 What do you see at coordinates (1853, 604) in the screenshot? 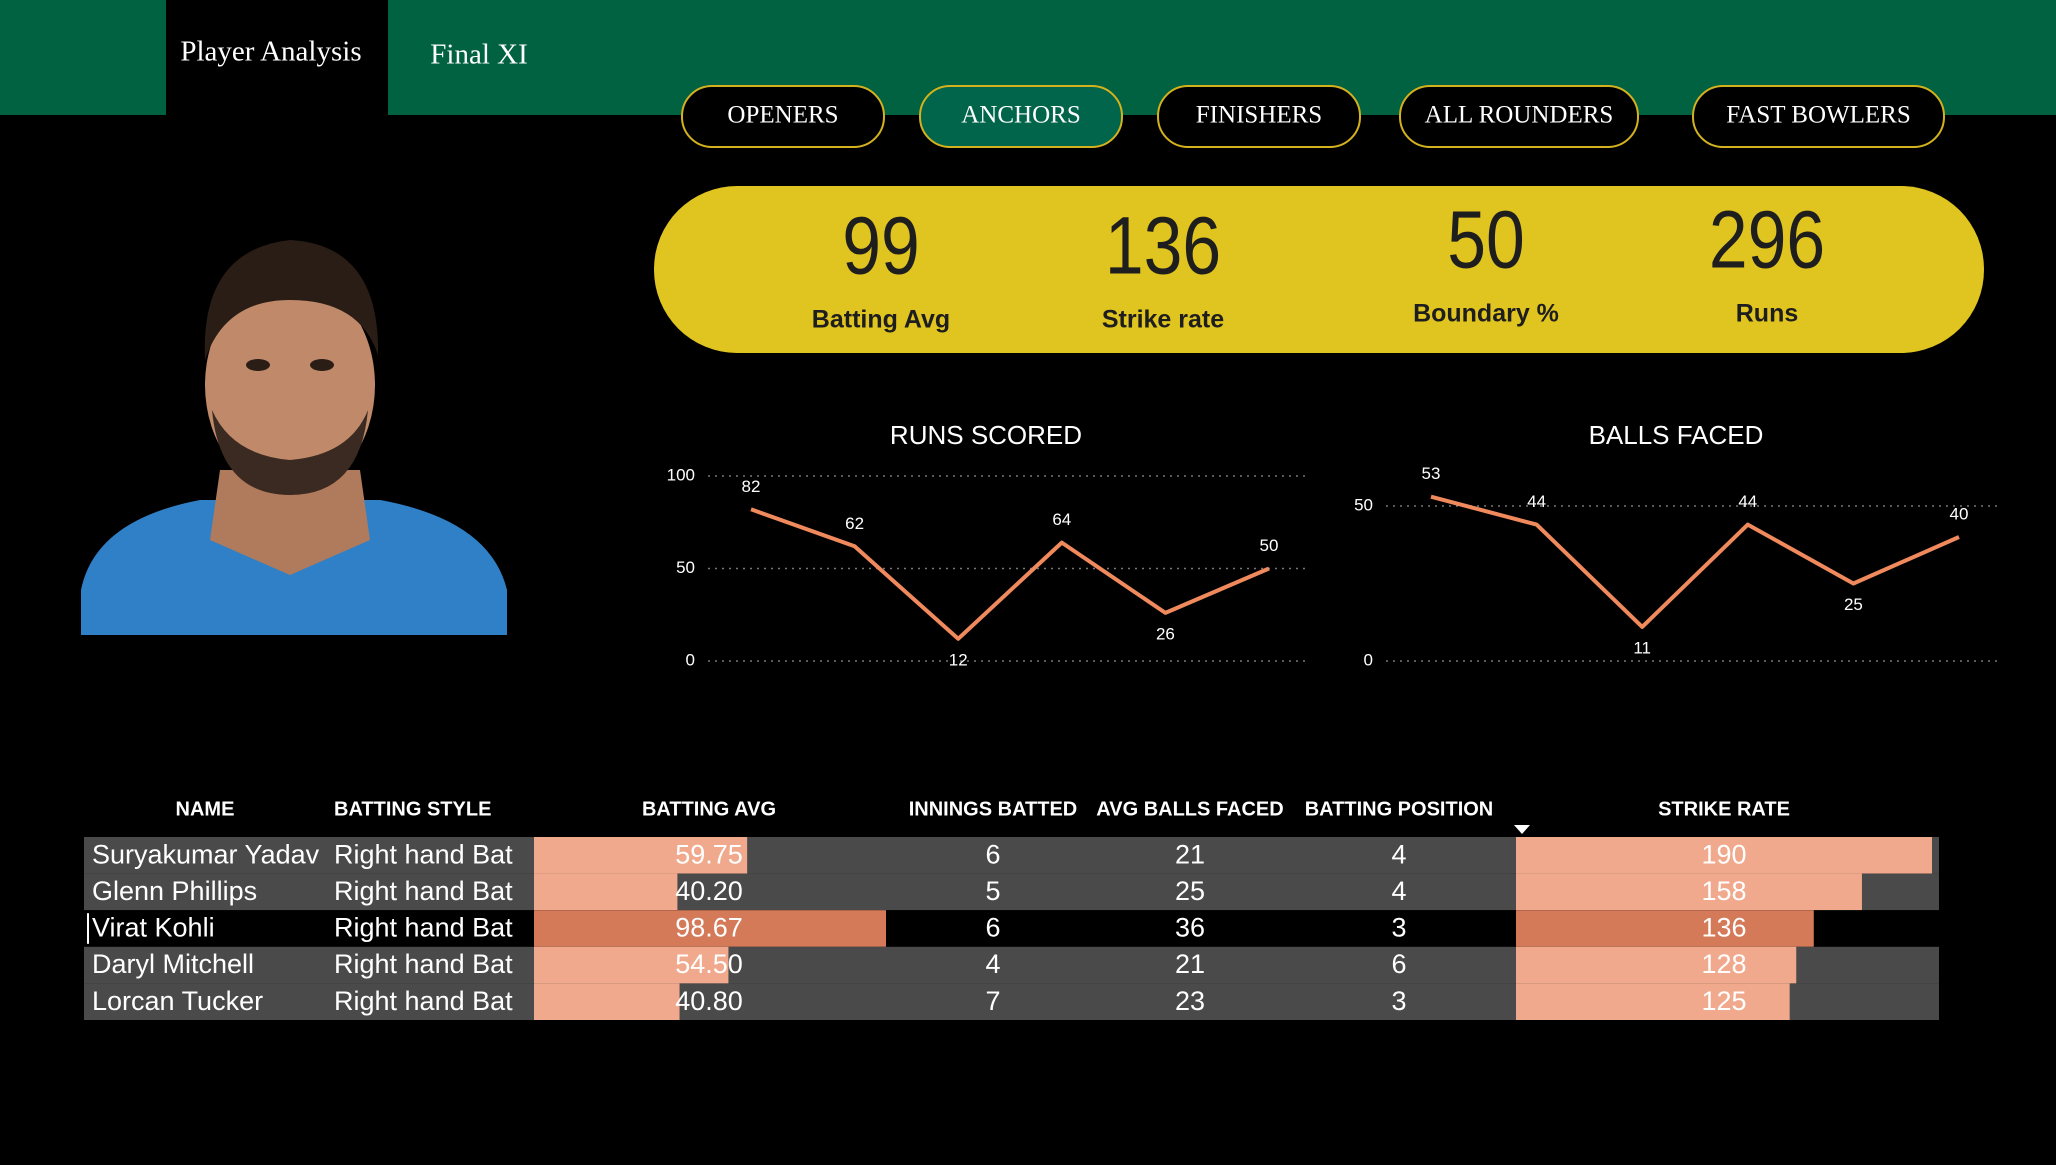
I see `data-label: 25` at bounding box center [1853, 604].